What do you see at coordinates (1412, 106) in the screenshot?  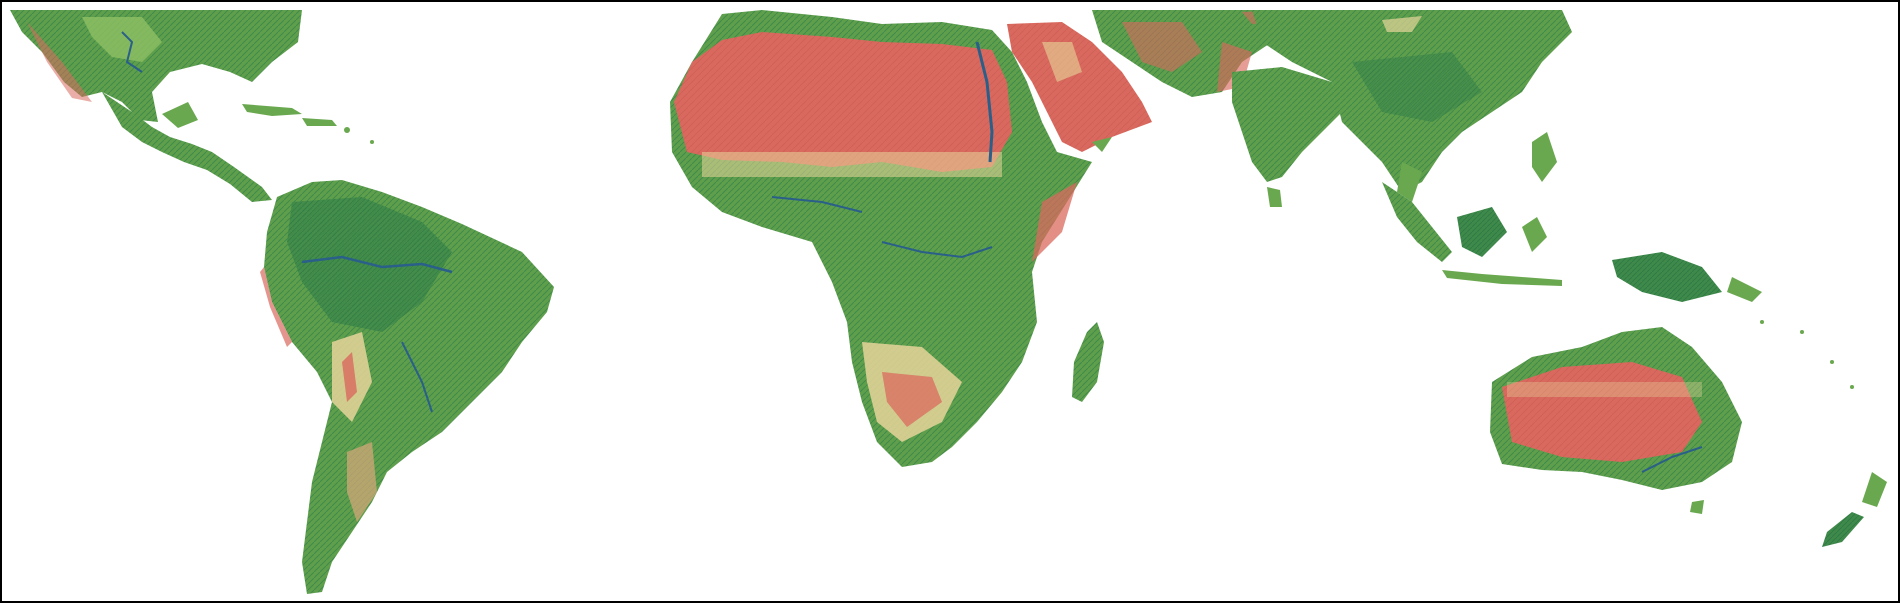 I see `southeast-asia` at bounding box center [1412, 106].